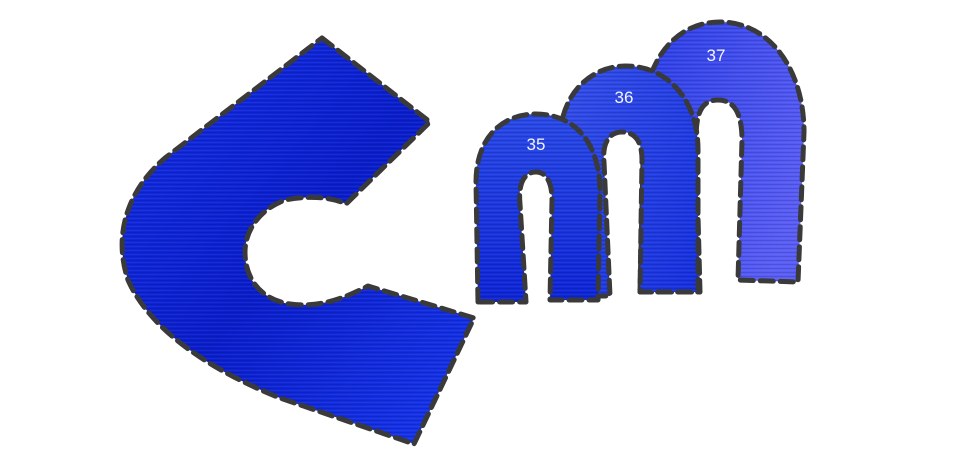 The height and width of the screenshot is (471, 960). I want to click on arch-35-outline, so click(538, 208).